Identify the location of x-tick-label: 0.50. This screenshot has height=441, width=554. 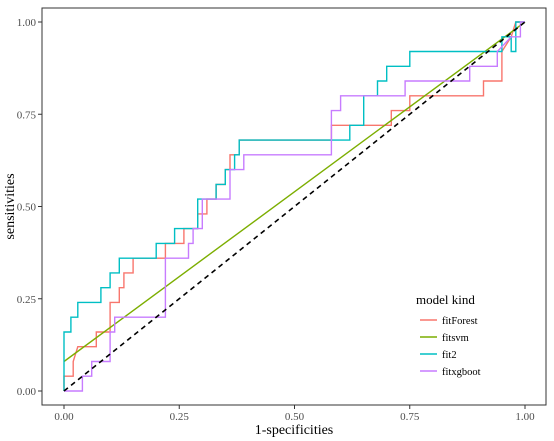
(295, 417).